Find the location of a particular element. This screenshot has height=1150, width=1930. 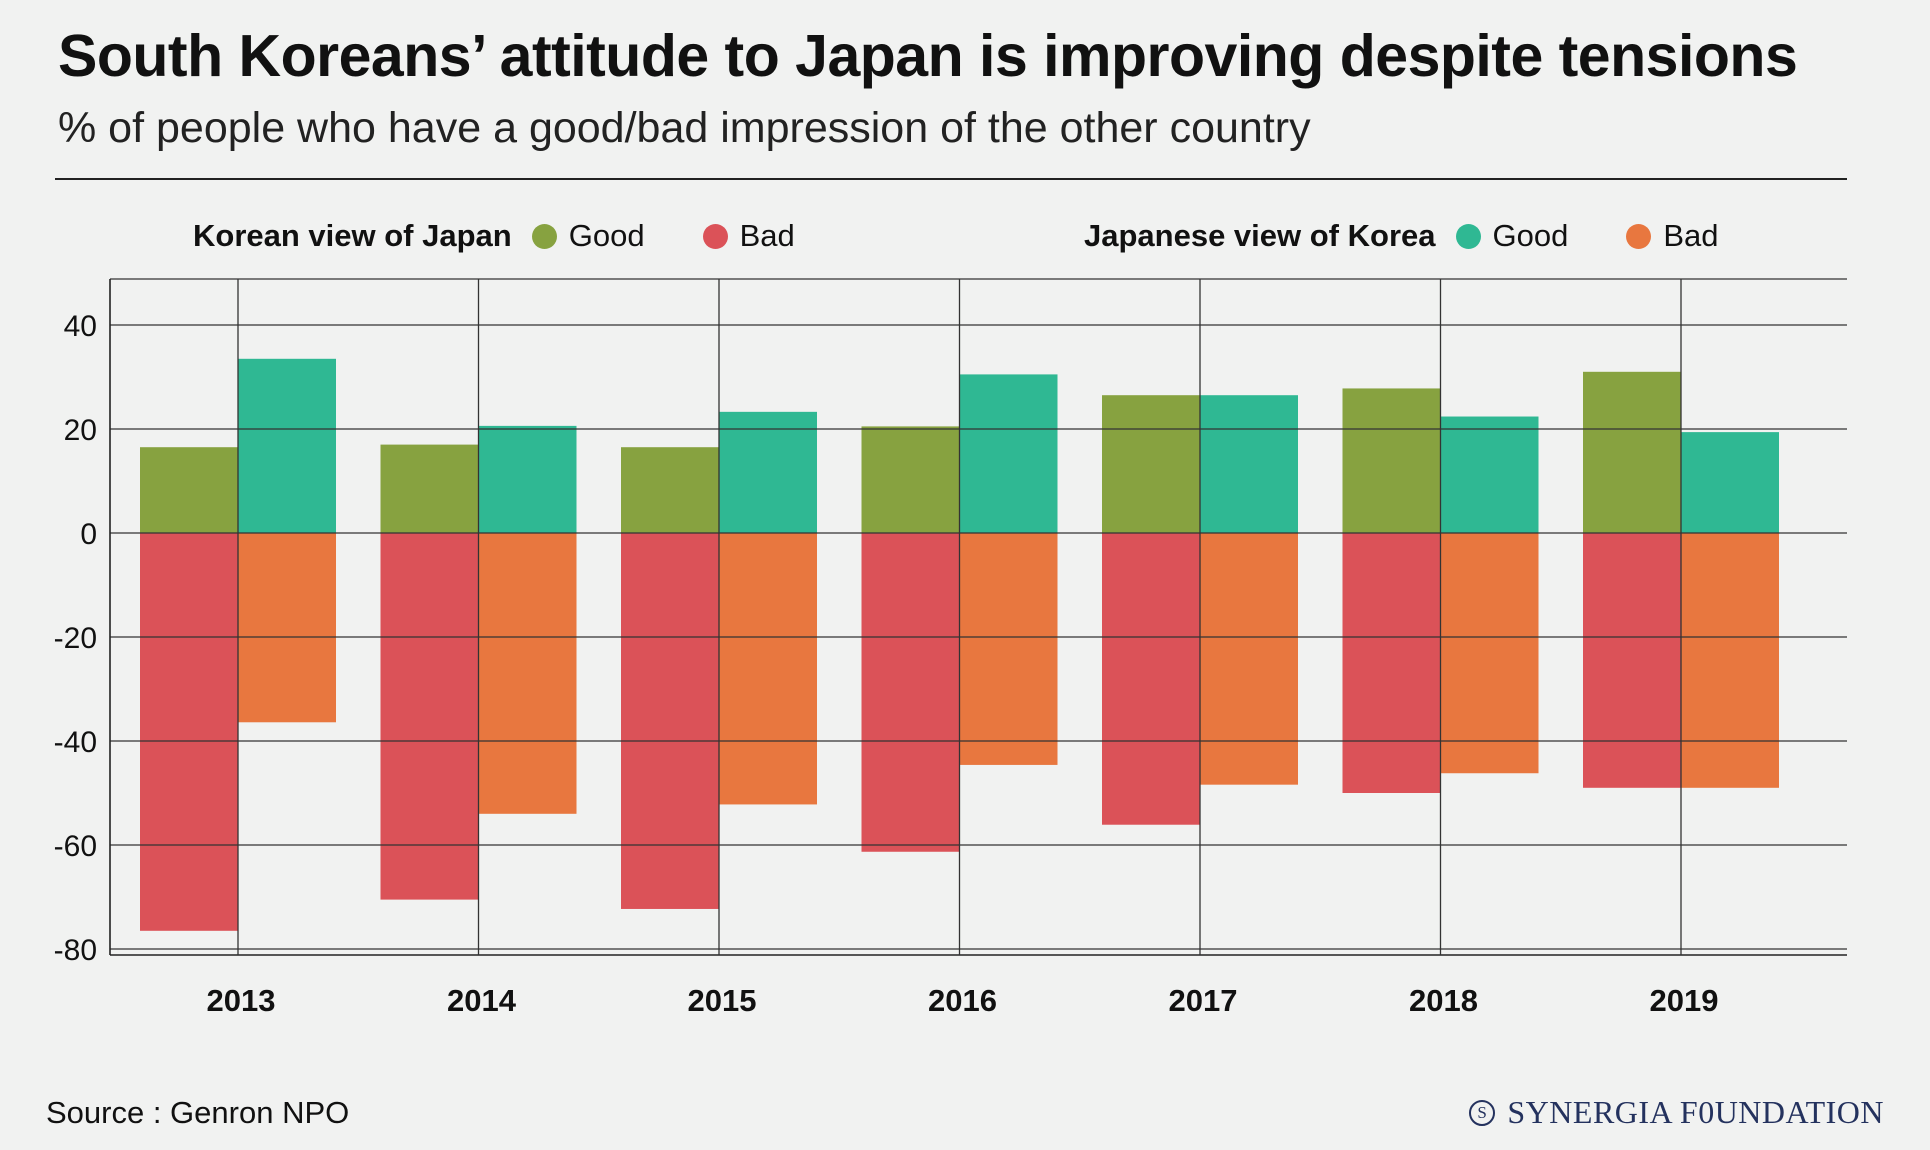

legend-korean-bad-dot is located at coordinates (715, 236).